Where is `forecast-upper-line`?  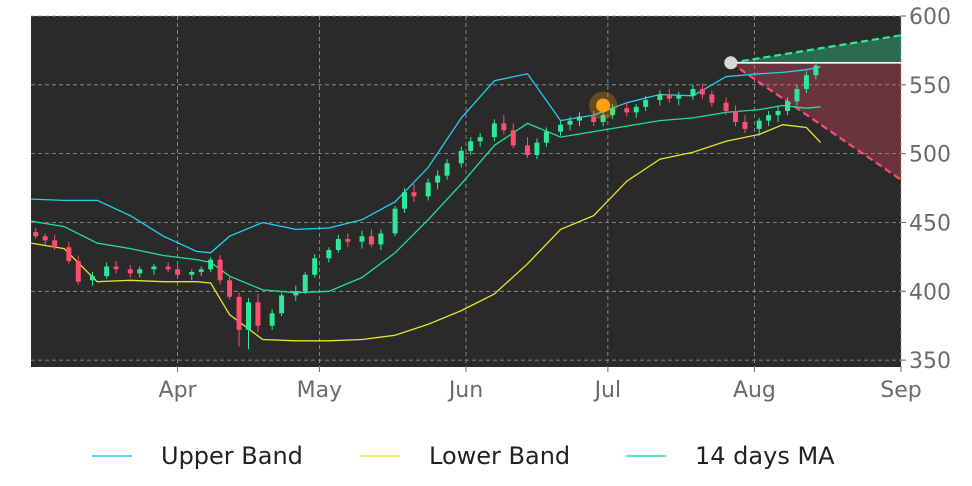 forecast-upper-line is located at coordinates (816, 49).